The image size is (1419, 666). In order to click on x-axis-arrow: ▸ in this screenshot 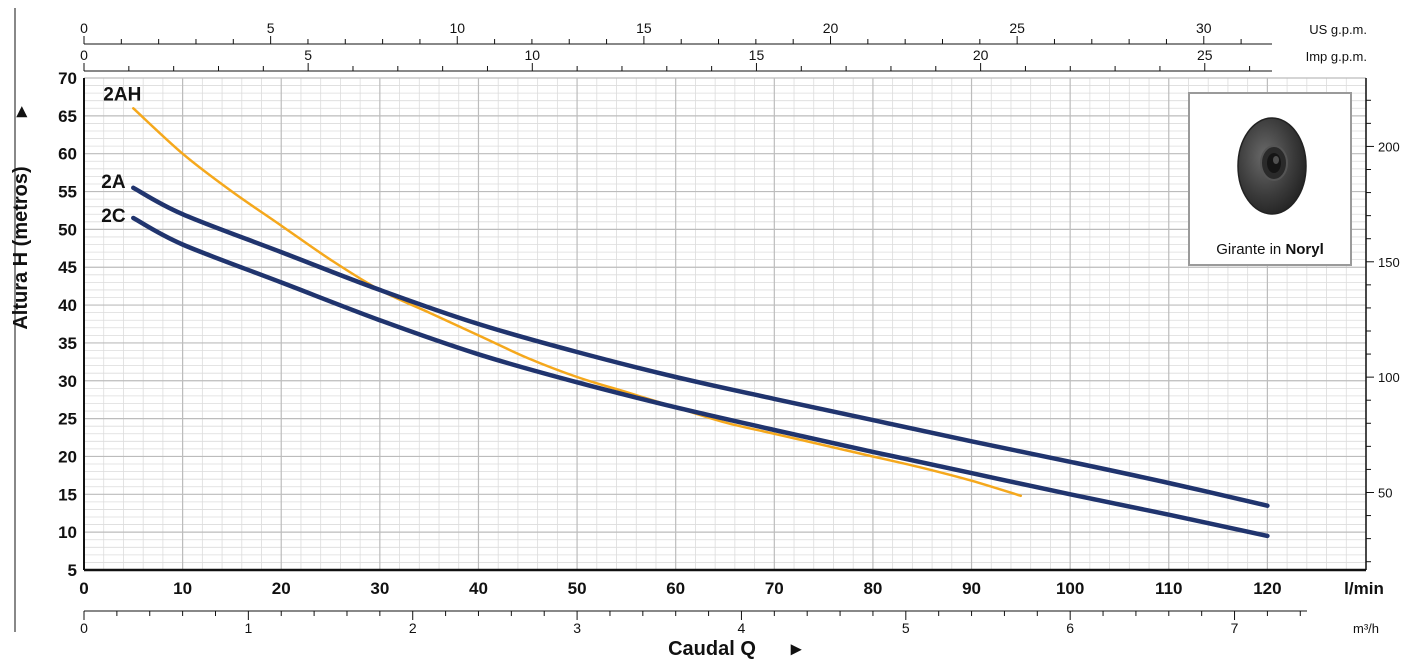, I will do `click(796, 649)`.